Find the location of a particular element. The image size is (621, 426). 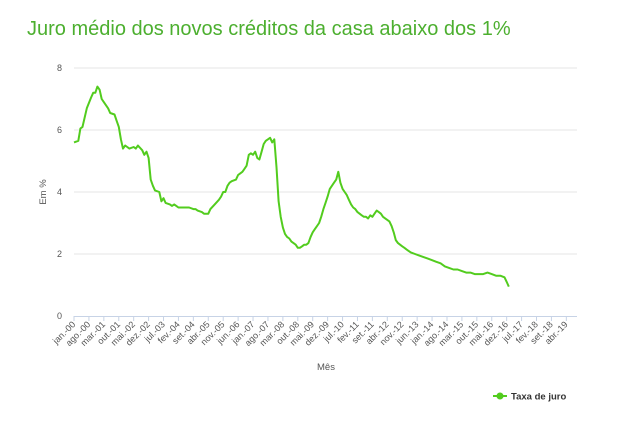

y-axis-title: Em % is located at coordinates (43, 192).